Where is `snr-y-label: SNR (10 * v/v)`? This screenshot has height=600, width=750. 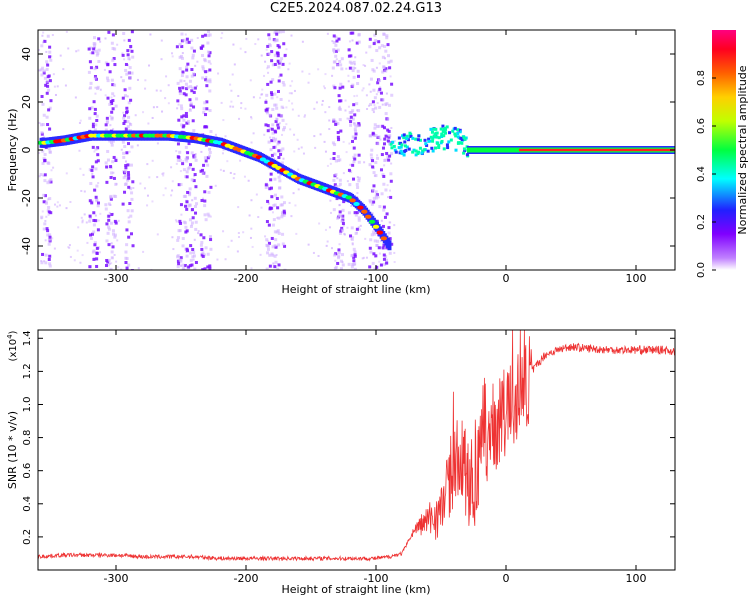 snr-y-label: SNR (10 * v/v) is located at coordinates (12, 450).